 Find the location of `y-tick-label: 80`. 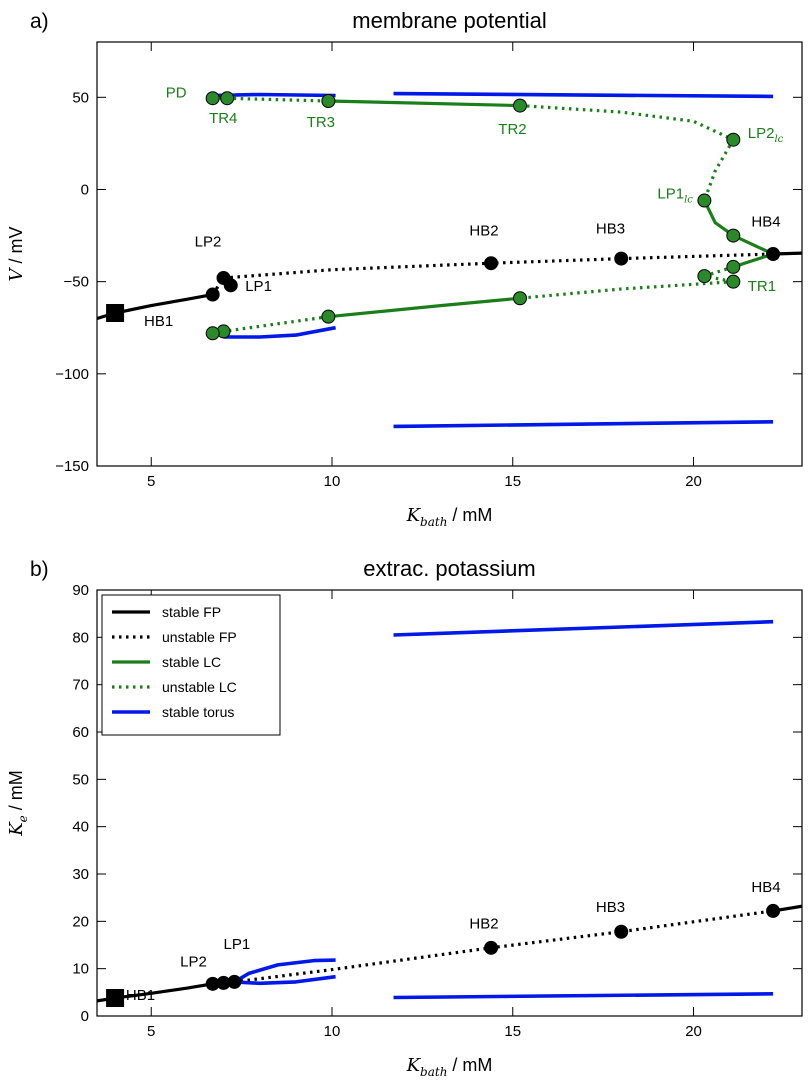

y-tick-label: 80 is located at coordinates (80, 637).